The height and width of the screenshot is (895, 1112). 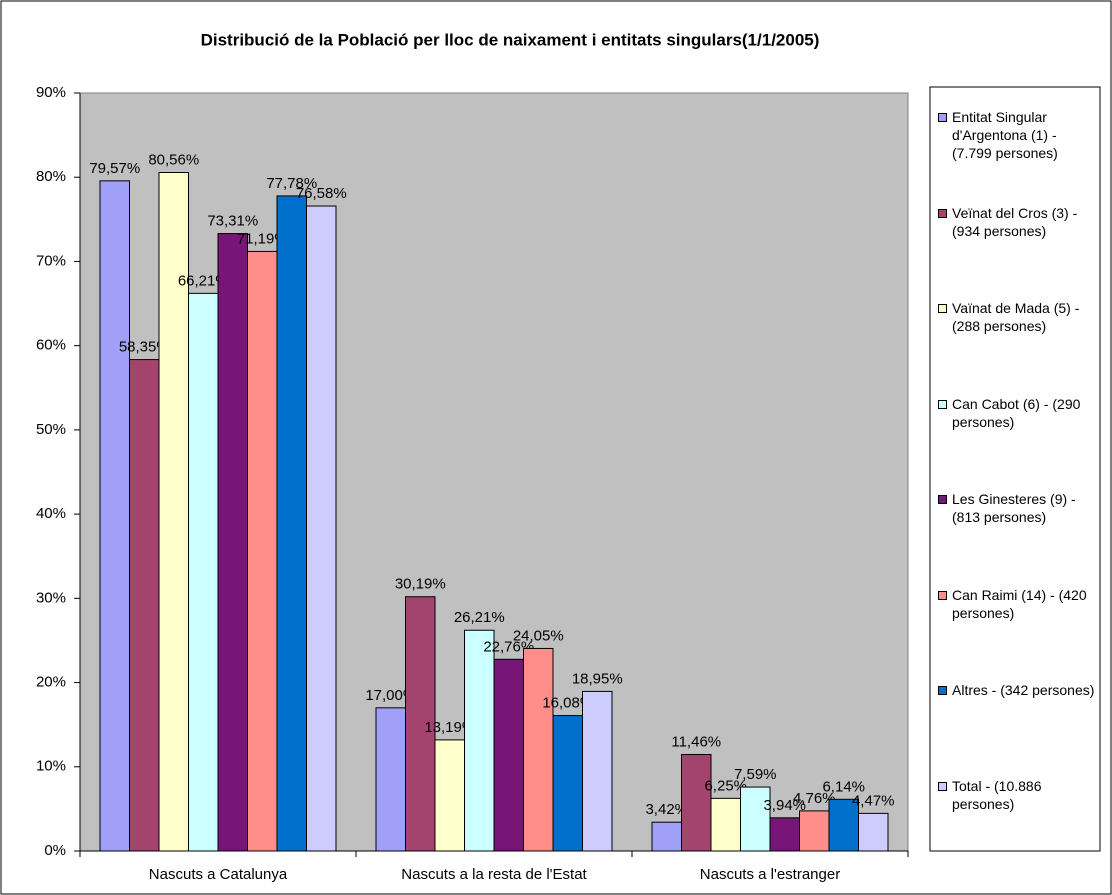 What do you see at coordinates (696, 741) in the screenshot?
I see `data-label: 11,46%` at bounding box center [696, 741].